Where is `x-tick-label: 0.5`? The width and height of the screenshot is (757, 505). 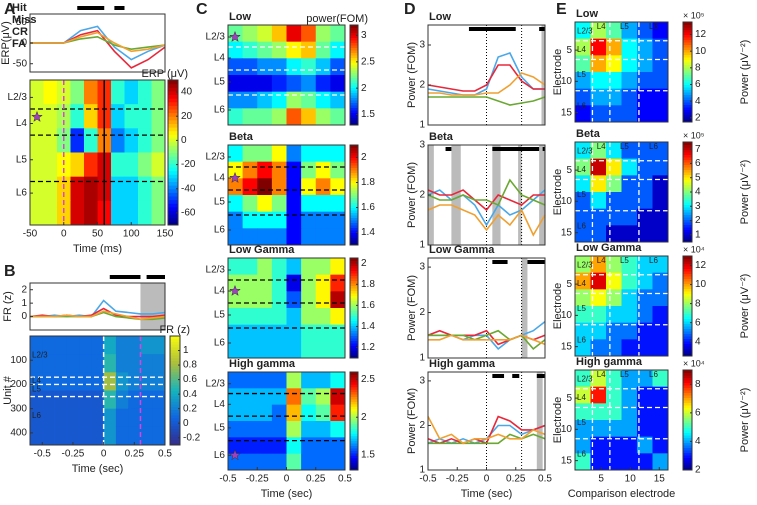 x-tick-label: 0.5 is located at coordinates (165, 454).